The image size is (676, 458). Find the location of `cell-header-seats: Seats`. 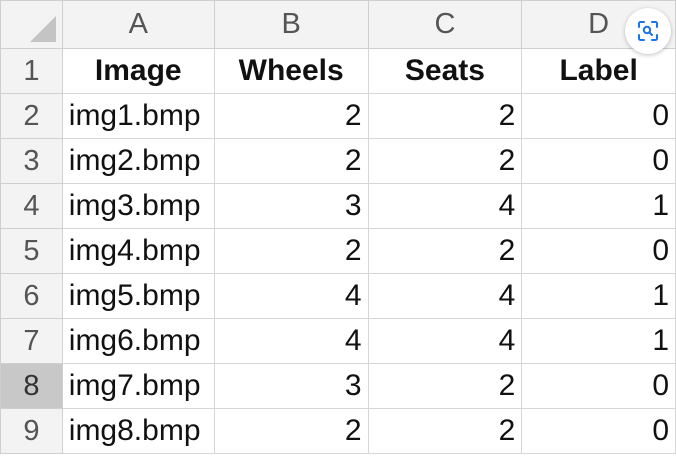

cell-header-seats: Seats is located at coordinates (445, 71).